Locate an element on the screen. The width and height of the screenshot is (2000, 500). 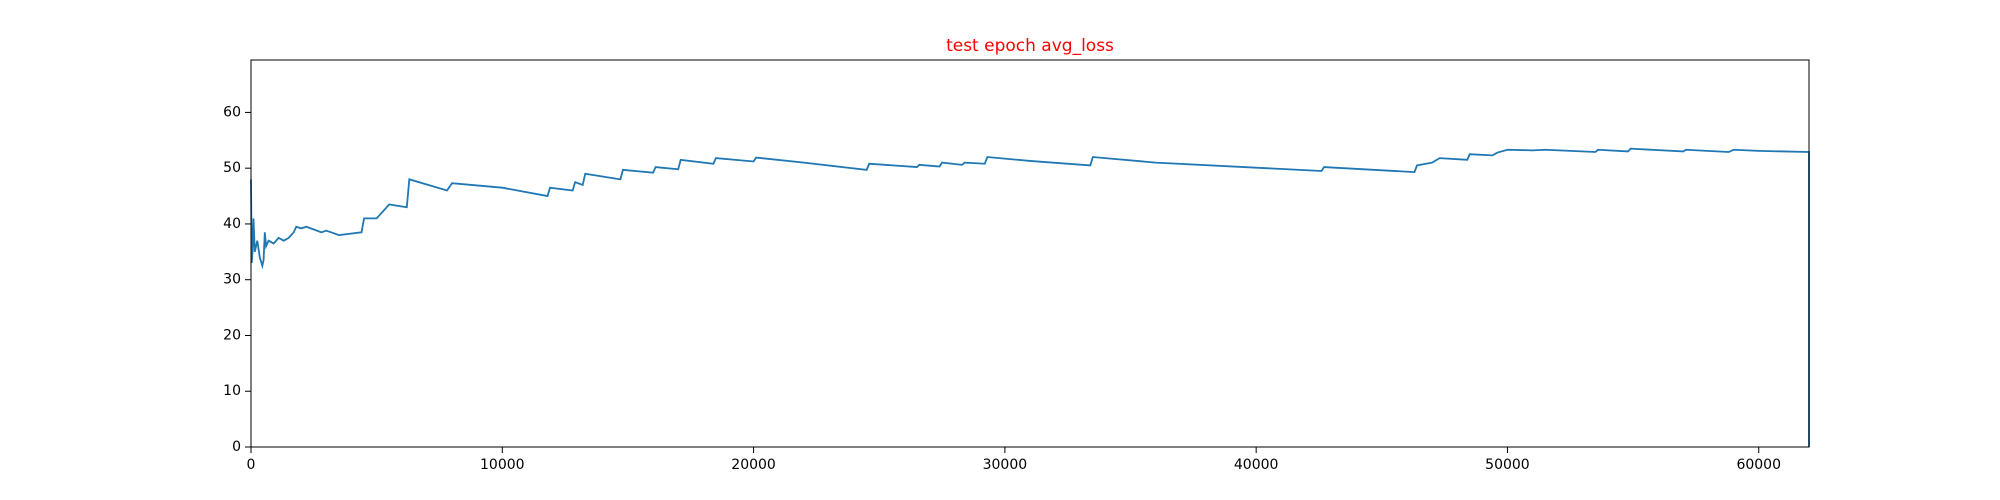
x-tick-label: 20000 is located at coordinates (753, 465).